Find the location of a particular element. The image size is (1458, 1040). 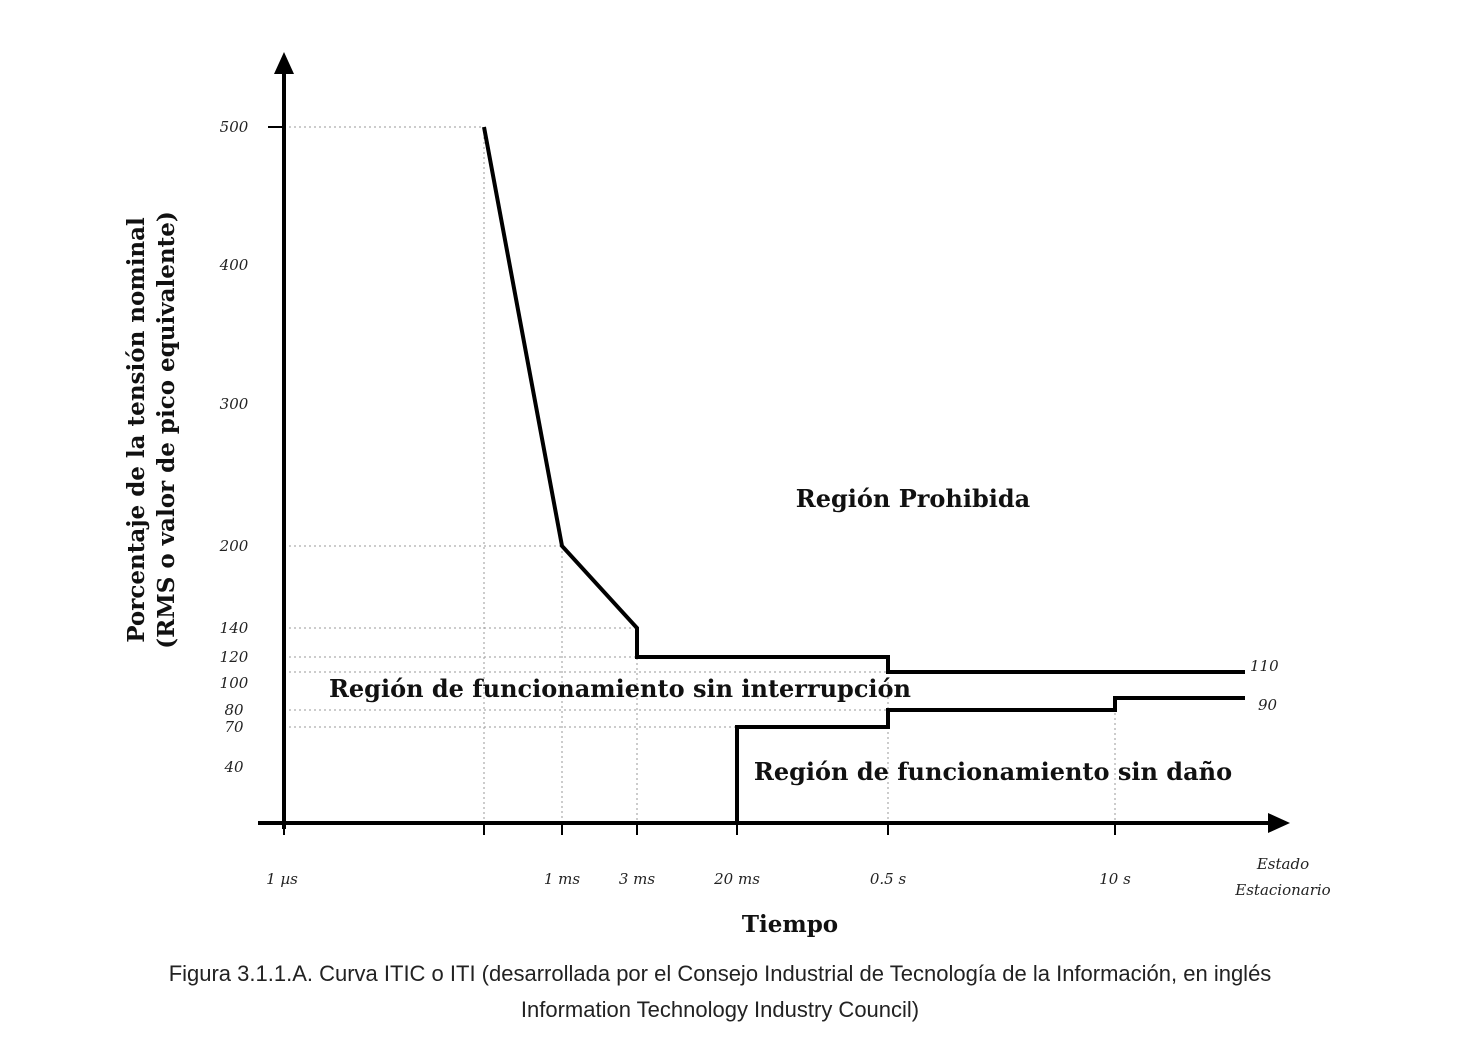

y-tick-label-80: 80 is located at coordinates (234, 710).